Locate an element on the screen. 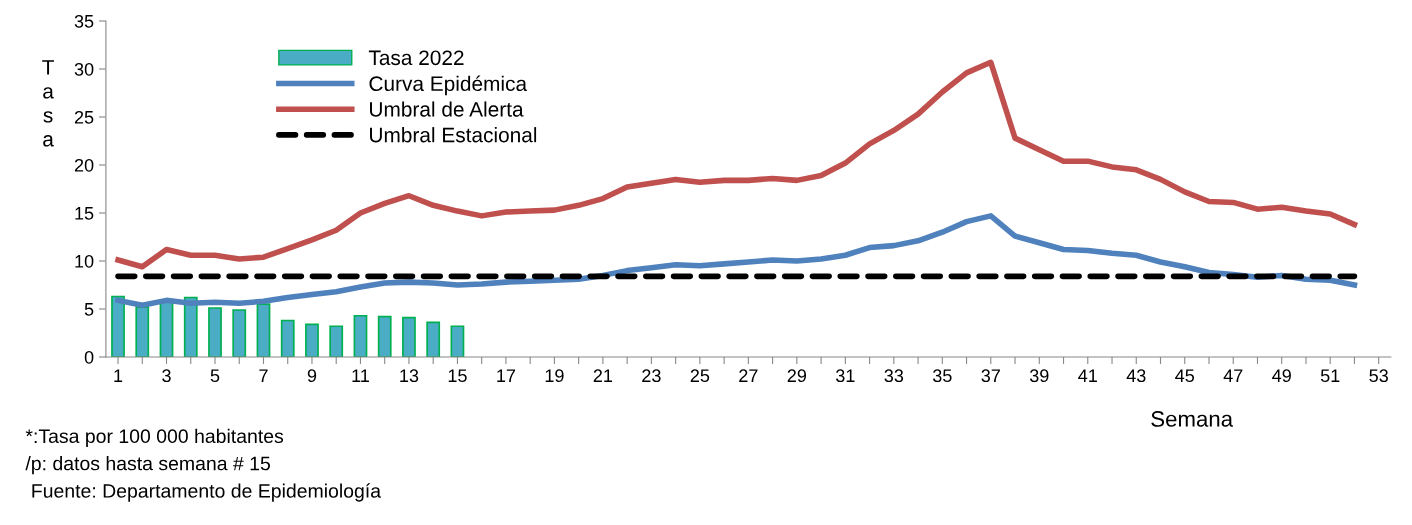  text: Fuente: Departamento de Epidemiología is located at coordinates (207, 492).